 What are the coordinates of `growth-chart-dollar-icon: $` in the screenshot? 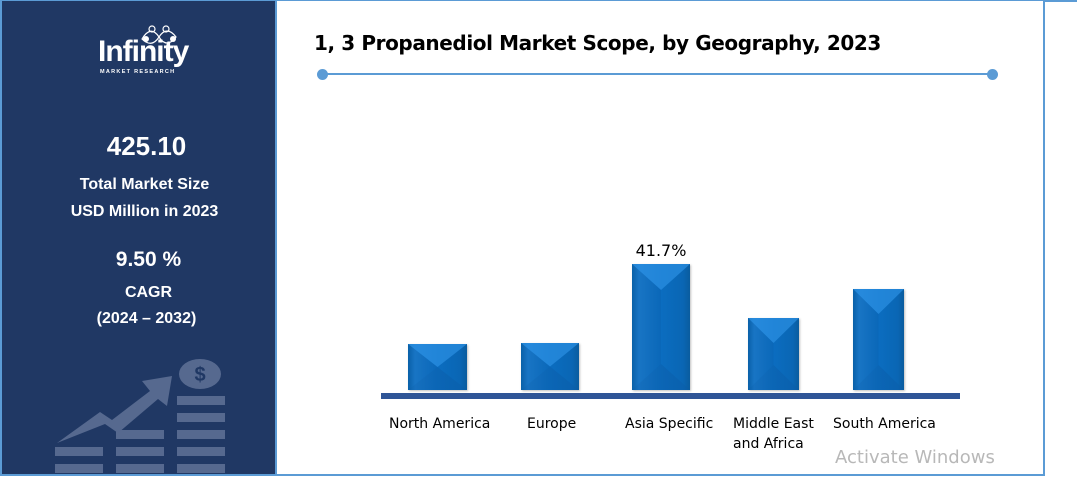 It's located at (140, 416).